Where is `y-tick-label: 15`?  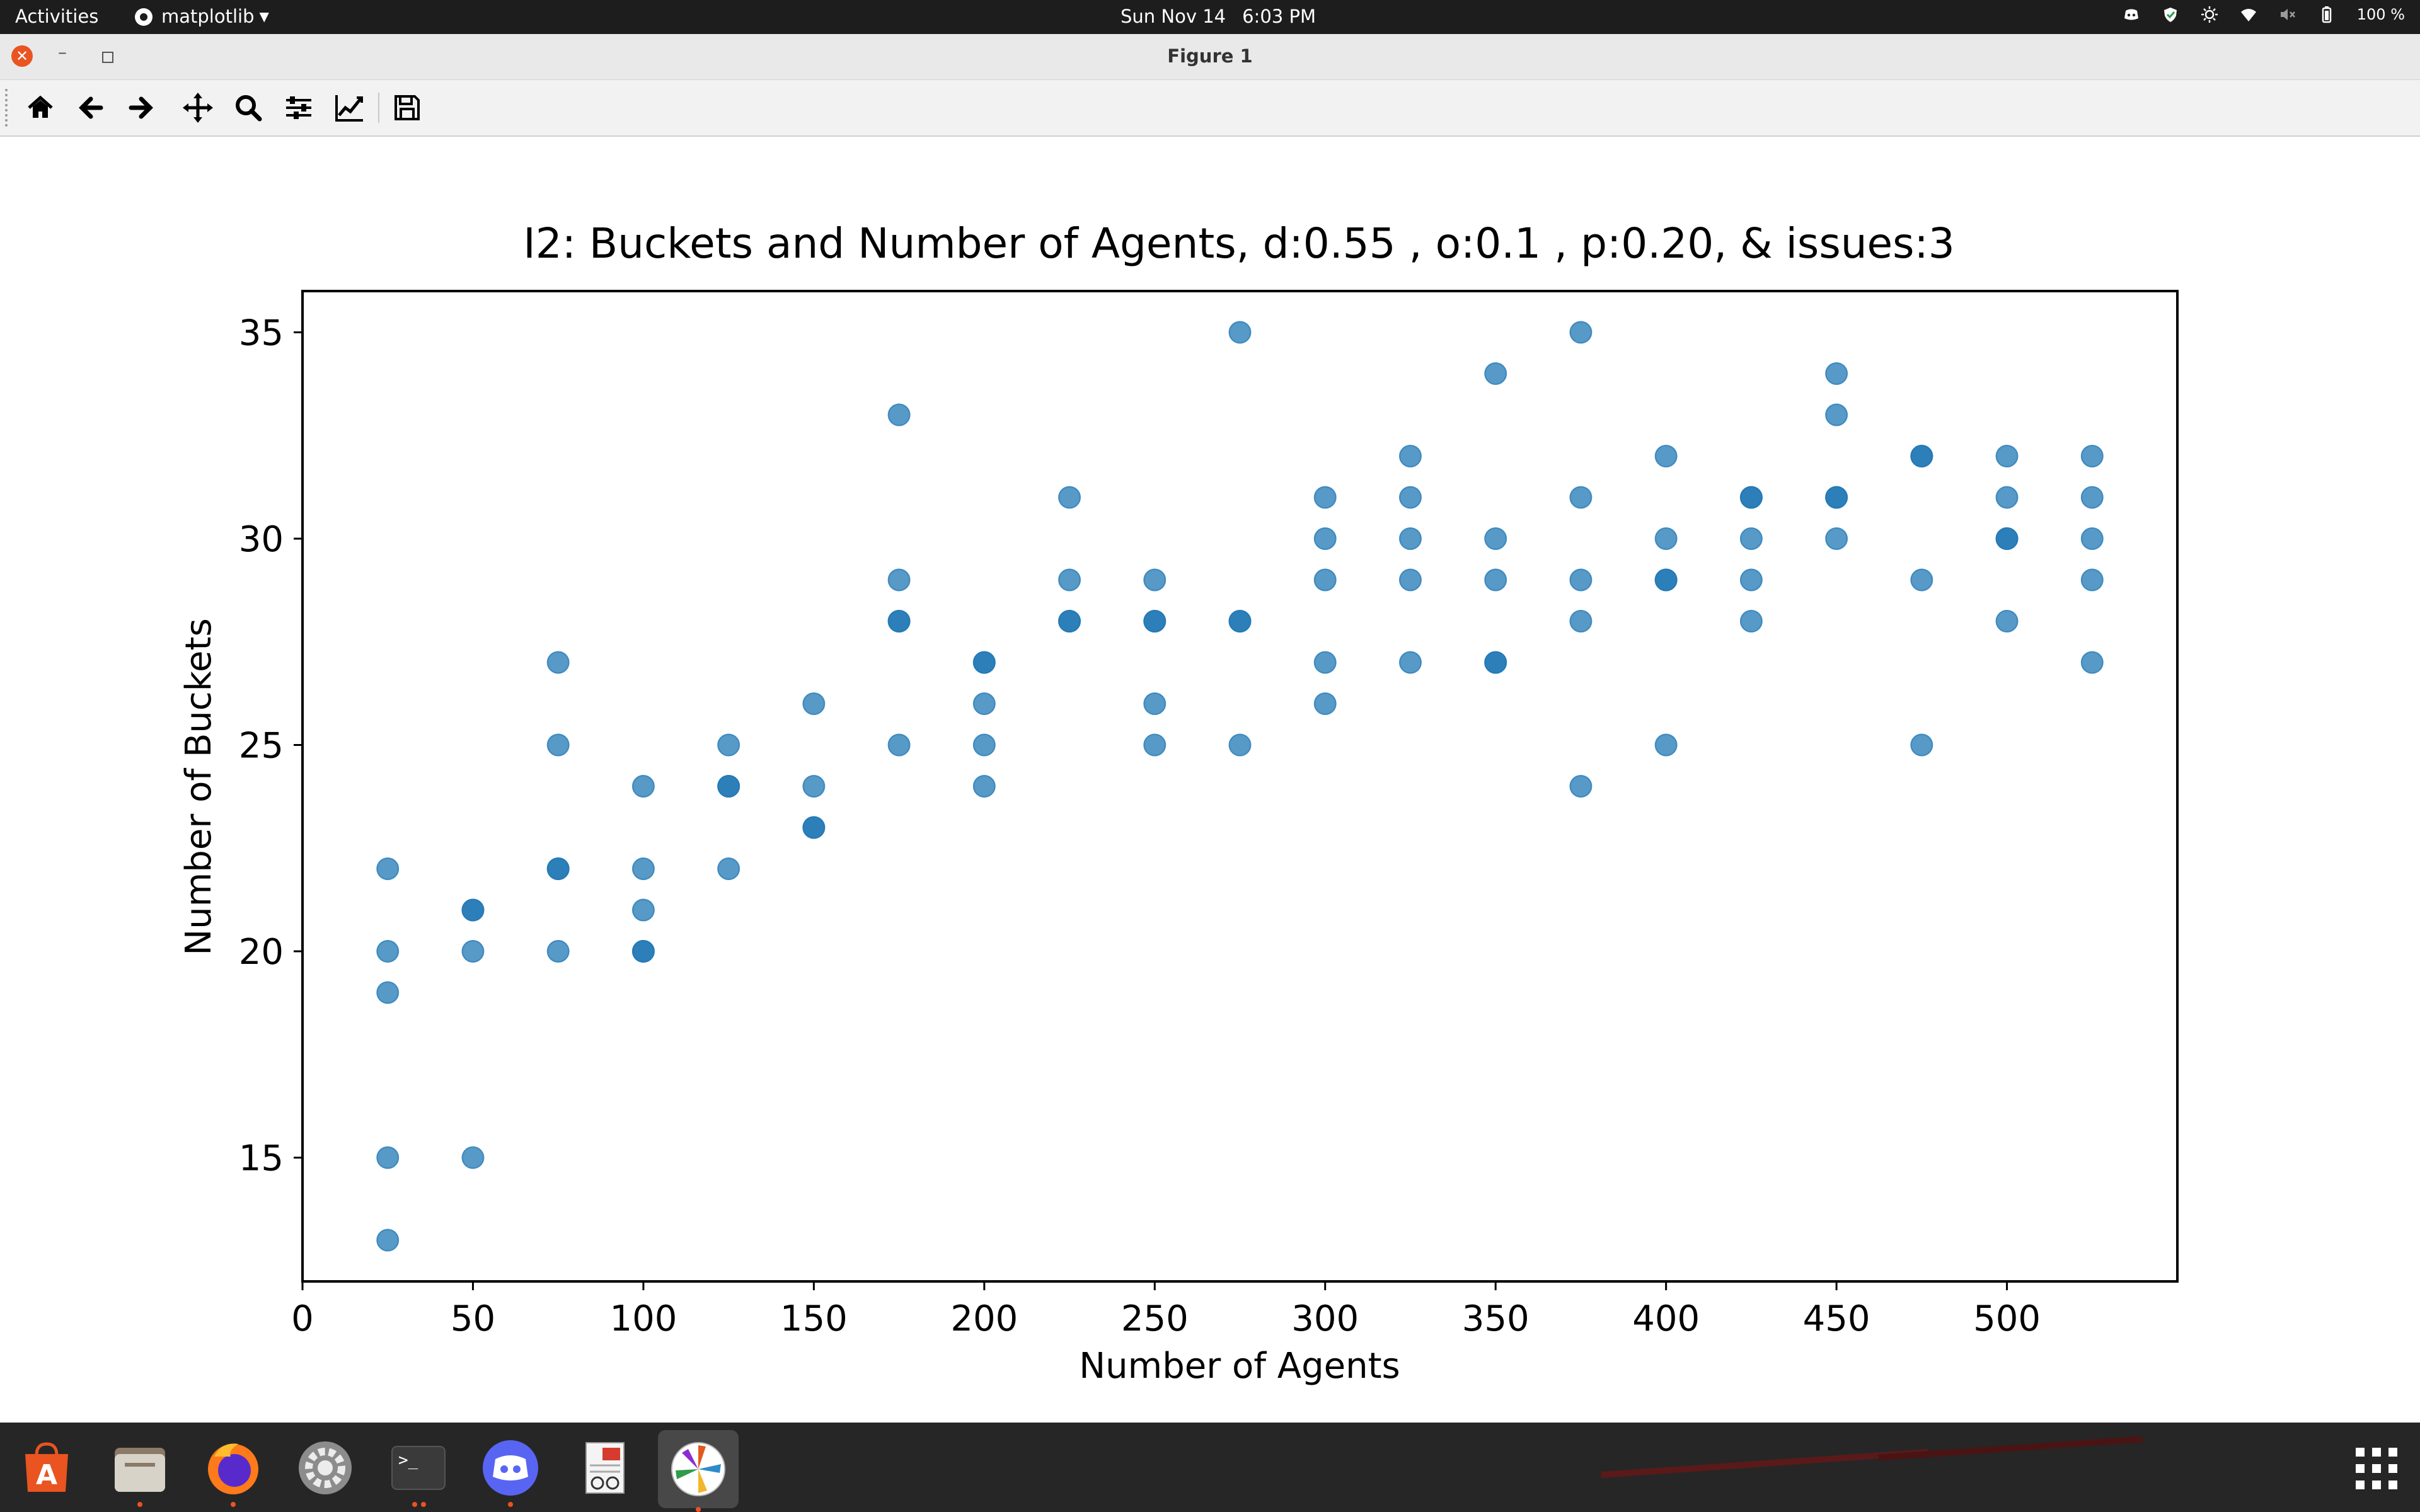
y-tick-label: 15 is located at coordinates (262, 1158).